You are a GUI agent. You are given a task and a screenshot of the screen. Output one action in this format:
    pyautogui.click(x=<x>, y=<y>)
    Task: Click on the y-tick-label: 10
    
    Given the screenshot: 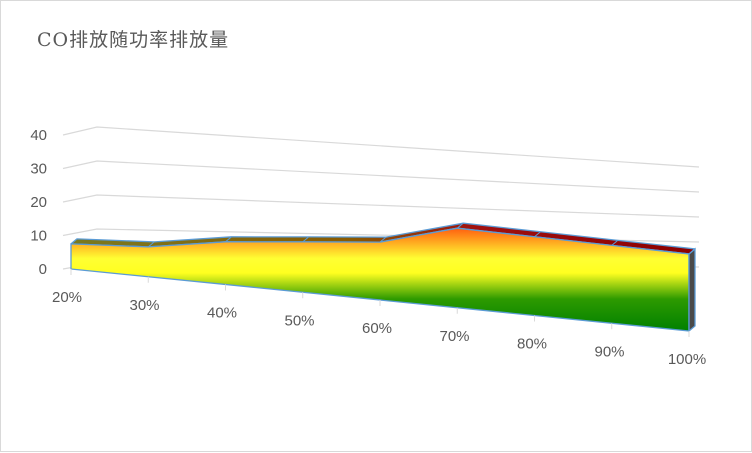 What is the action you would take?
    pyautogui.click(x=38, y=236)
    